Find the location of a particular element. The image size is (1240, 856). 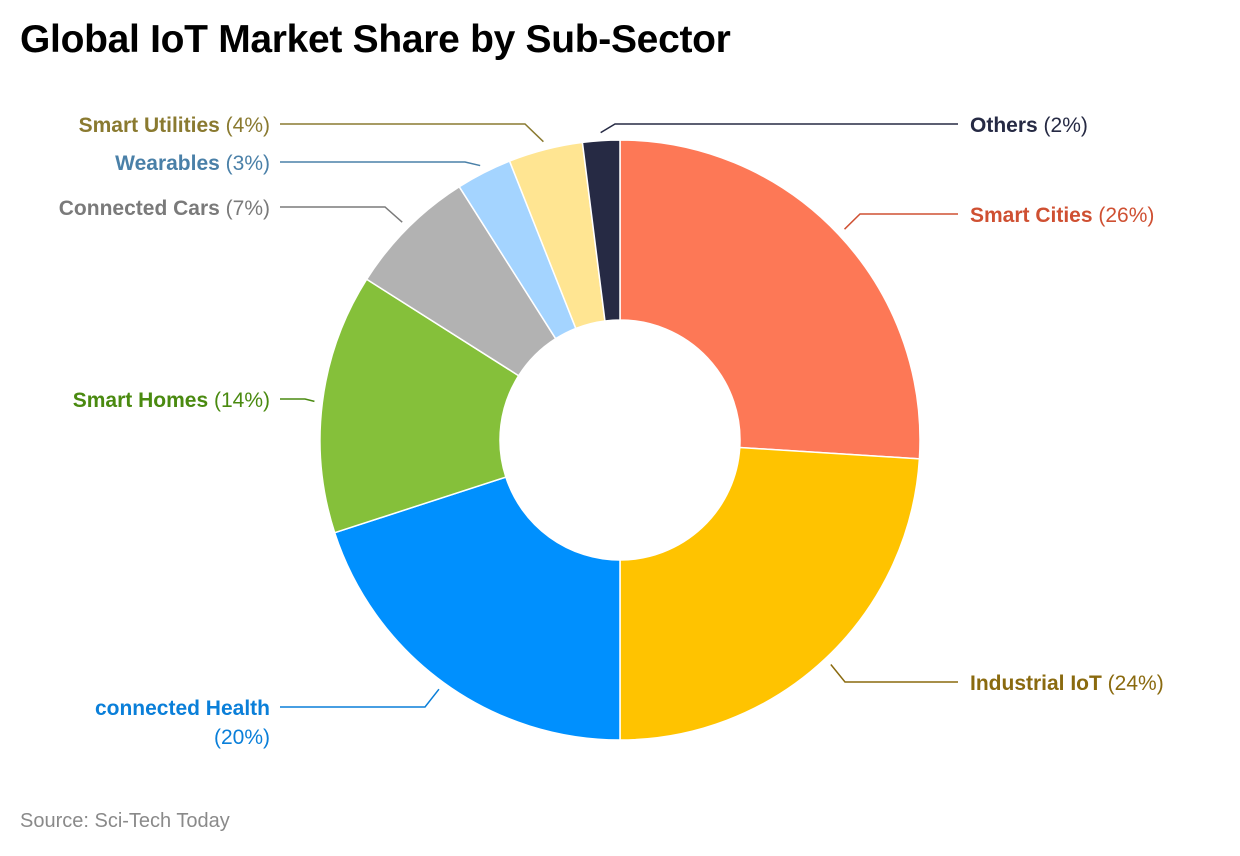

leader-line-wearables is located at coordinates (380, 164).